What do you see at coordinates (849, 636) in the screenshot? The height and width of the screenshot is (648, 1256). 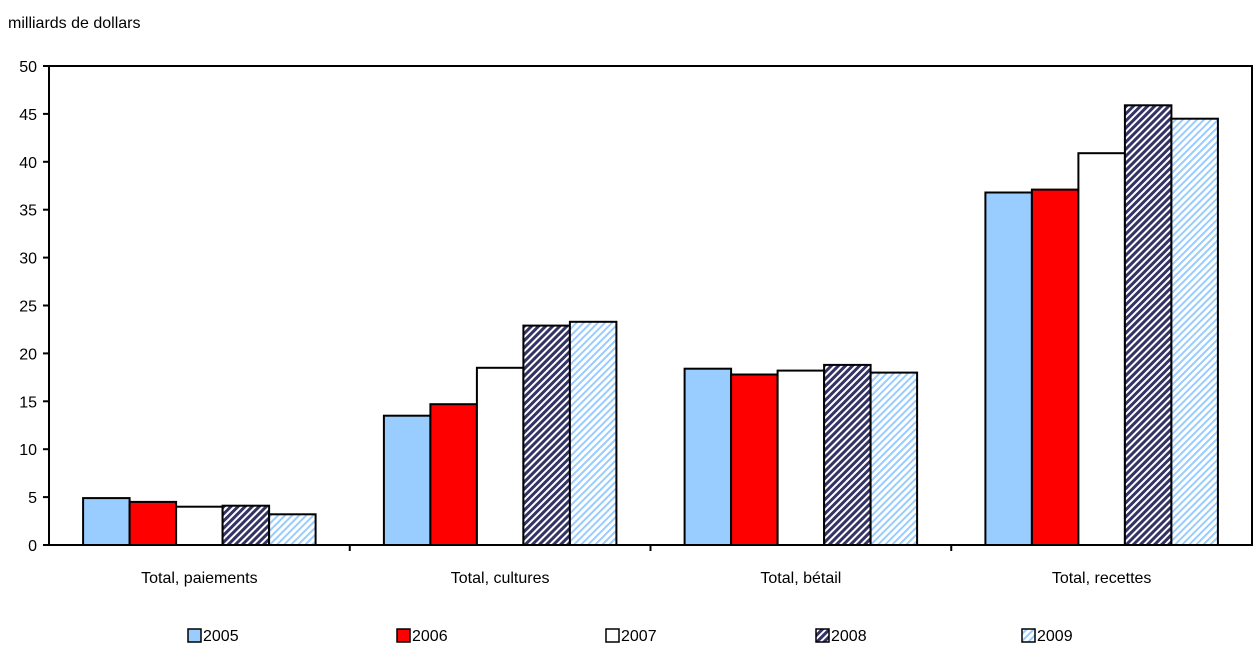 I see `legend-label-2008: 2008` at bounding box center [849, 636].